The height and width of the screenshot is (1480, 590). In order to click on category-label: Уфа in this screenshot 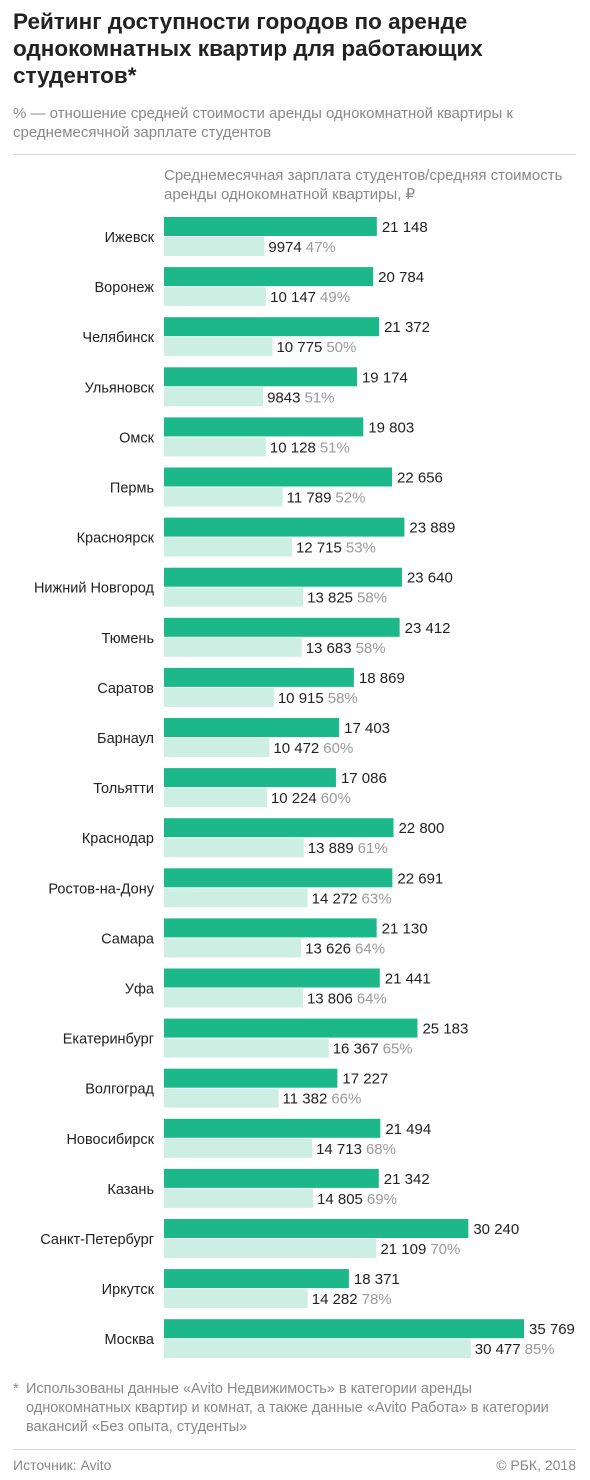, I will do `click(140, 990)`.